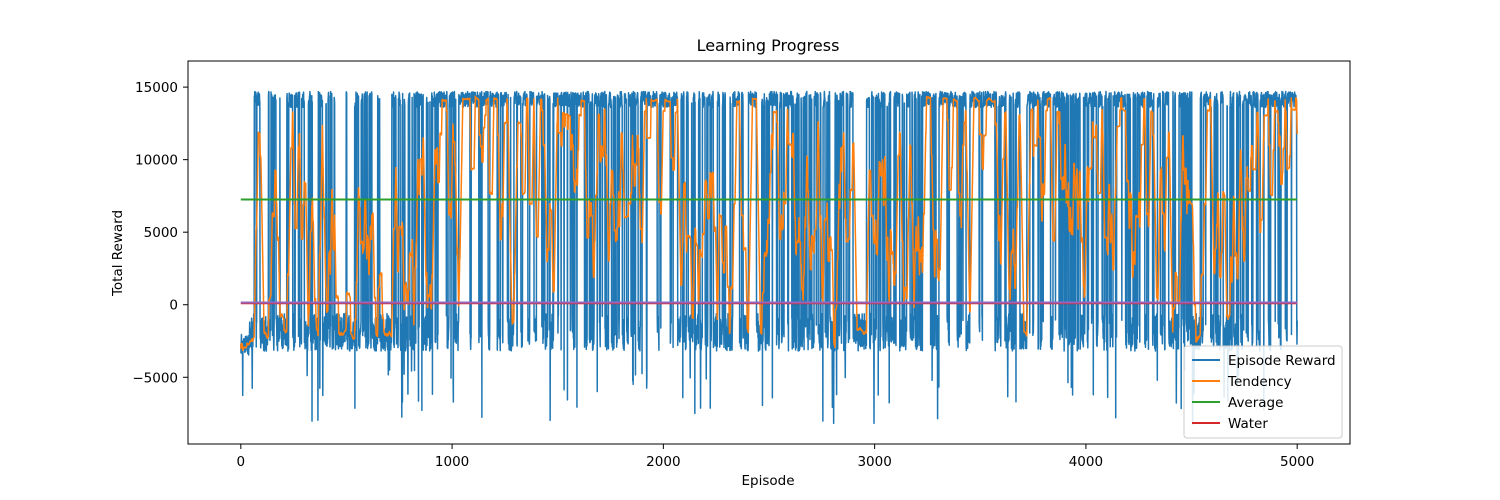 The height and width of the screenshot is (500, 1500). Describe the element at coordinates (155, 378) in the screenshot. I see `y-tick-label: −5000` at that location.